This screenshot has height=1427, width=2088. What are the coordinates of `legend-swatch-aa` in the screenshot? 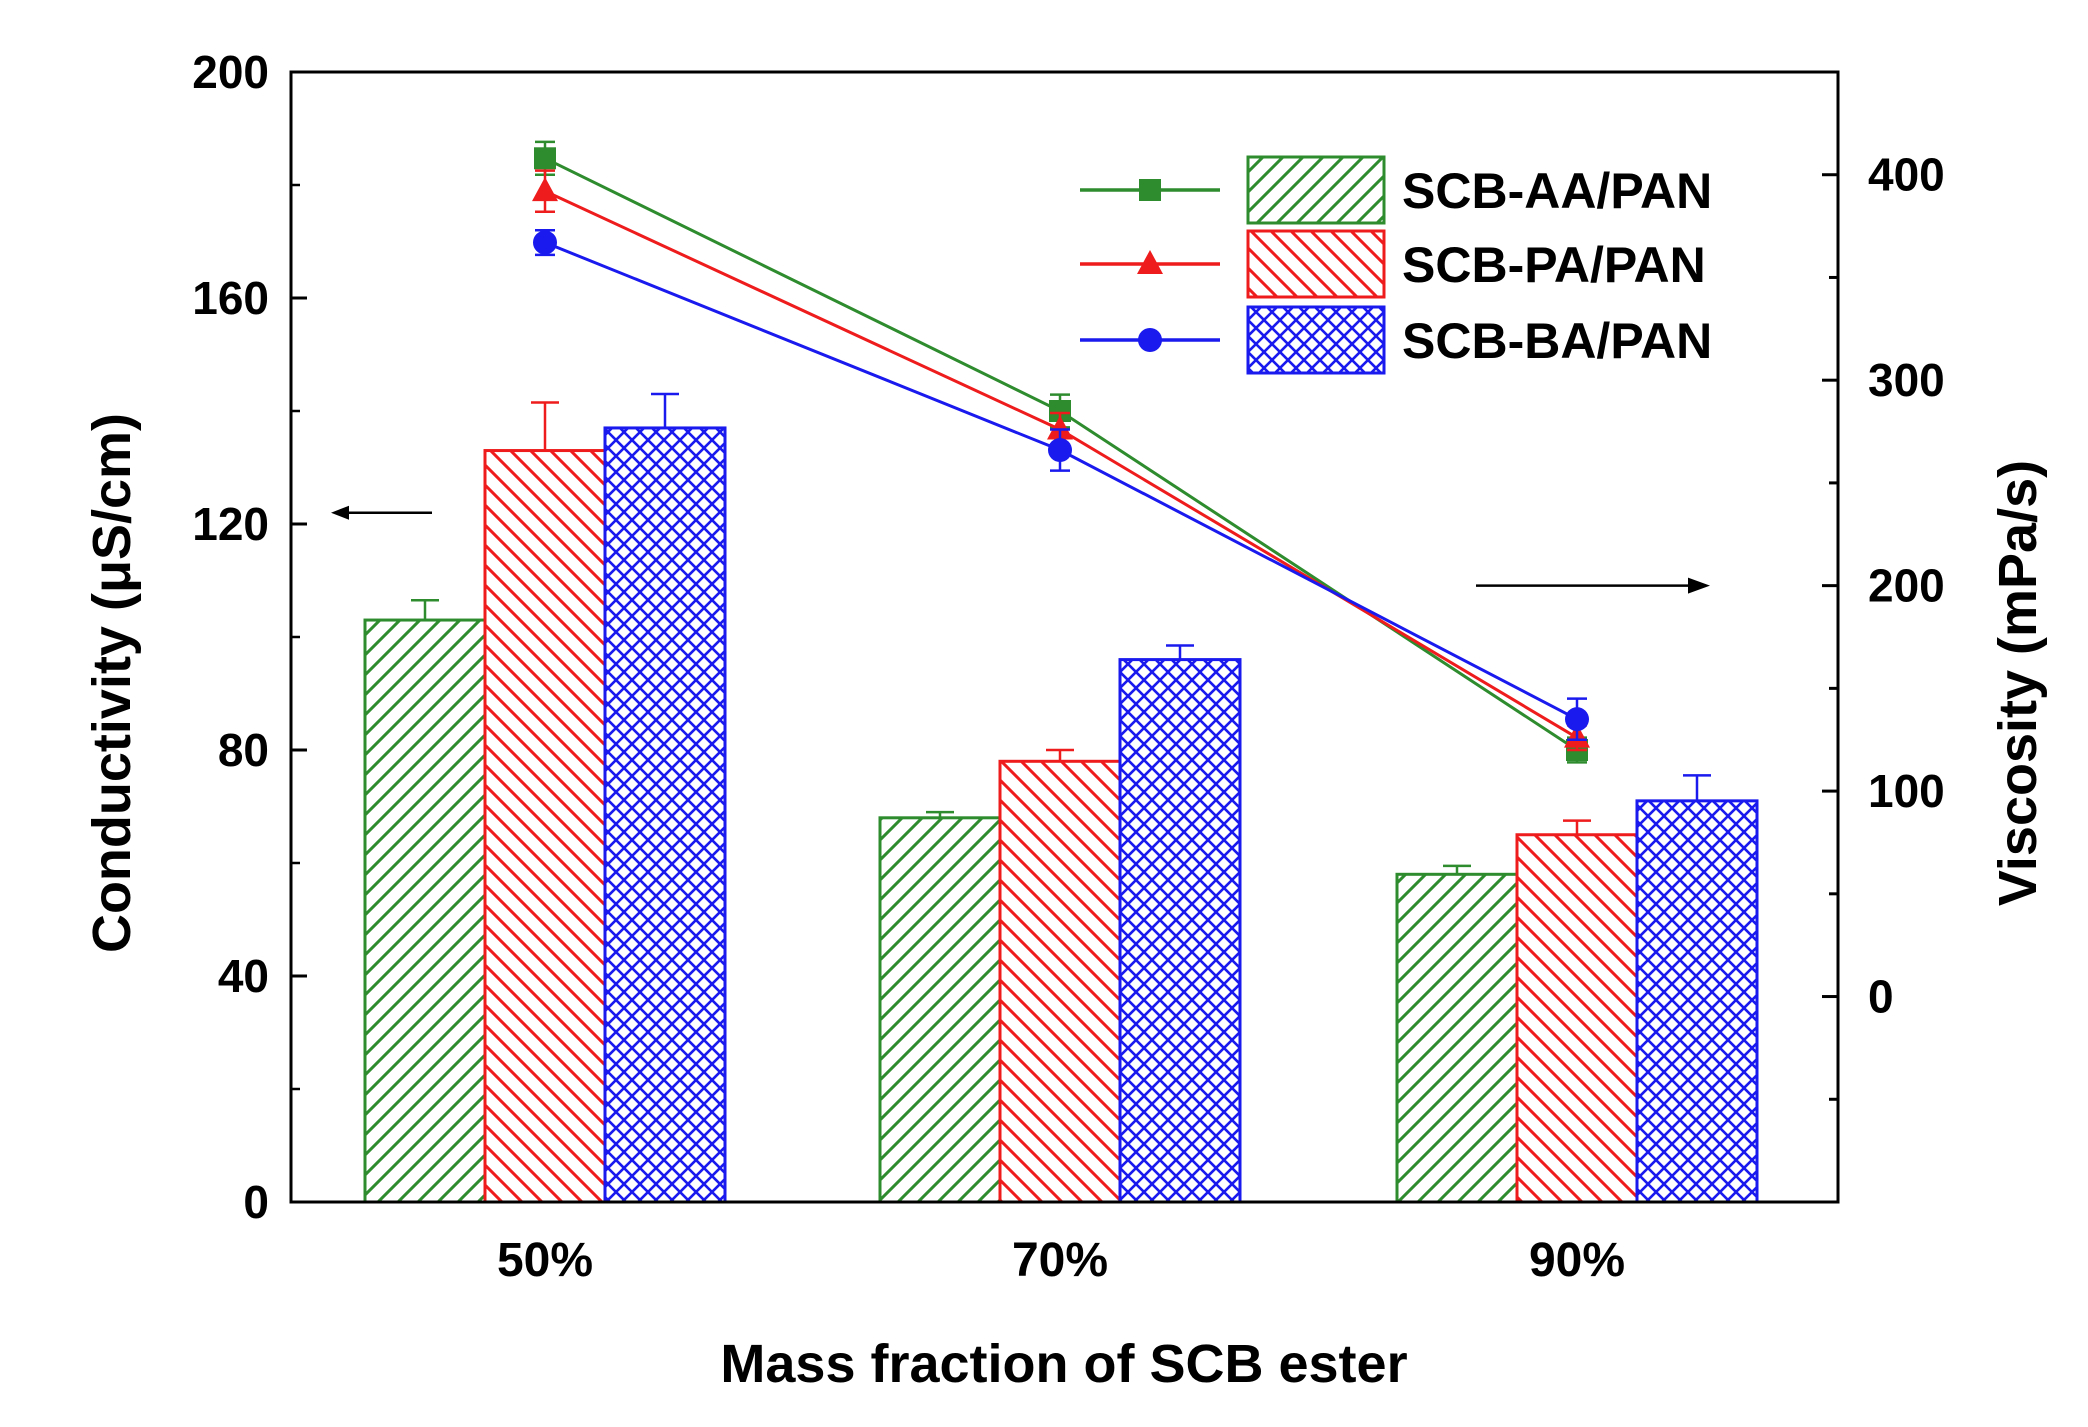 It's located at (1316, 190).